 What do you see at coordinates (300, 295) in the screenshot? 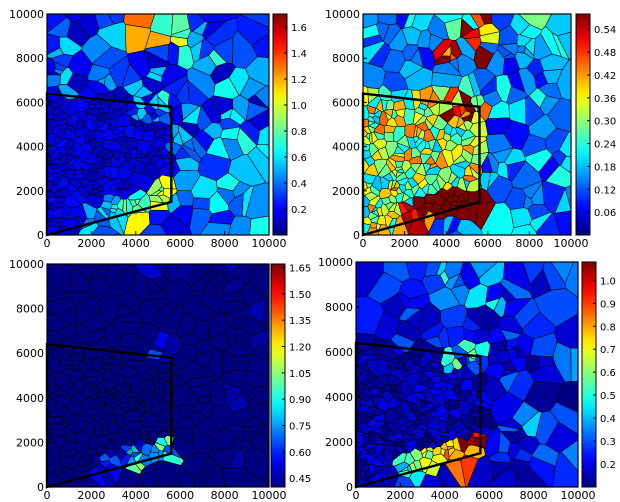
I see `colorbar-tick-label: 1.50` at bounding box center [300, 295].